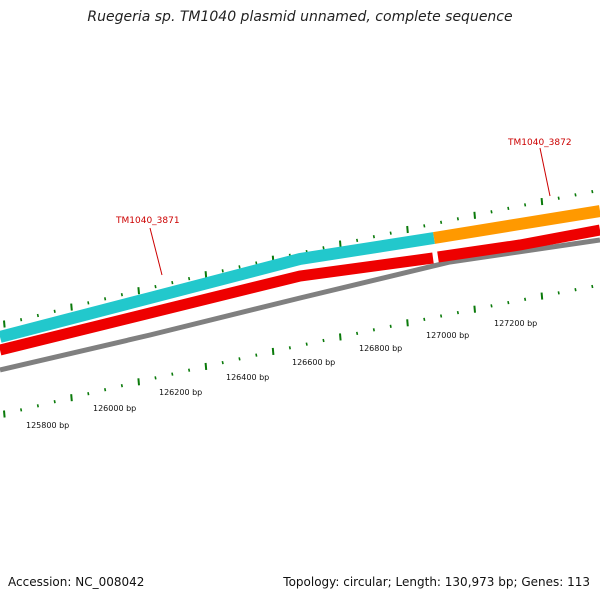 Image resolution: width=600 pixels, height=600 pixels. I want to click on gene-label-tm1040-3871: TM1040_3871, so click(147, 221).